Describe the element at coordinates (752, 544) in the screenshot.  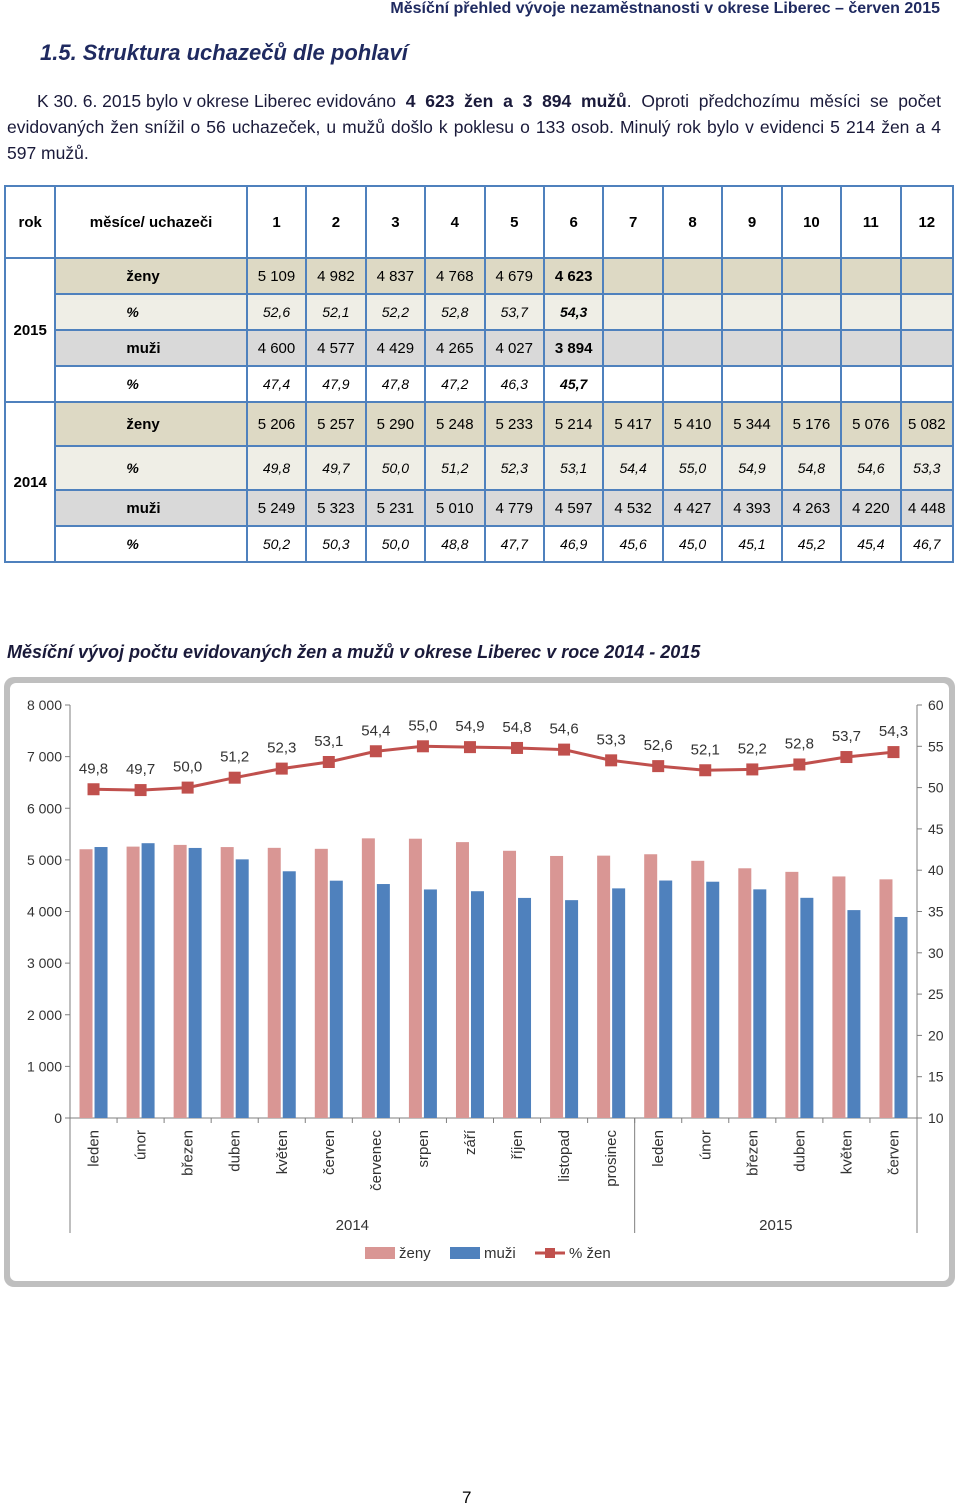
I see `table-cell: 45,1` at that location.